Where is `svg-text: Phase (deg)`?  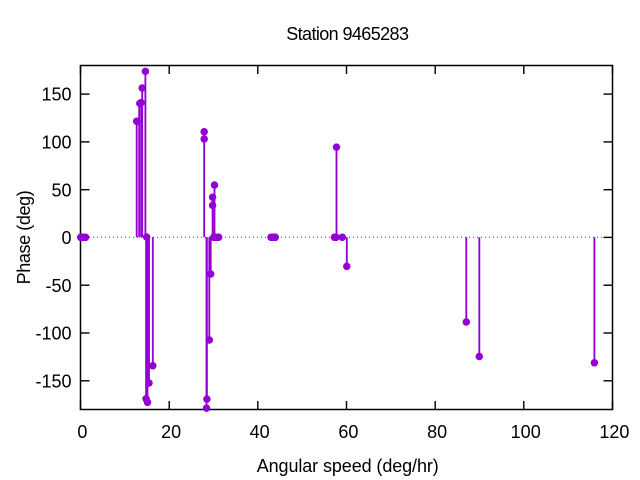
svg-text: Phase (deg) is located at coordinates (24, 238).